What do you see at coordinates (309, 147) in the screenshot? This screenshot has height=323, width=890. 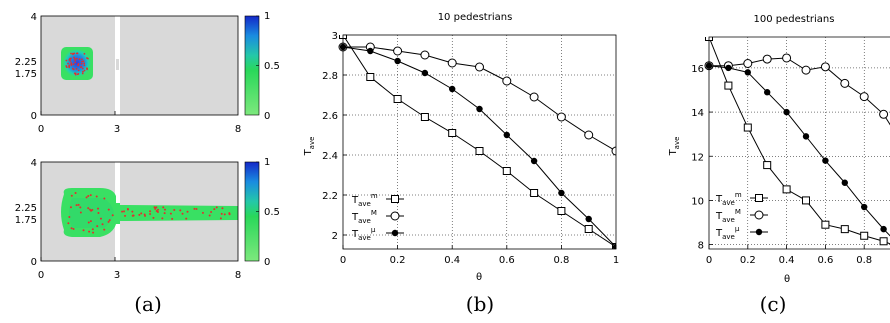 I see `y-axis-label: Tave` at bounding box center [309, 147].